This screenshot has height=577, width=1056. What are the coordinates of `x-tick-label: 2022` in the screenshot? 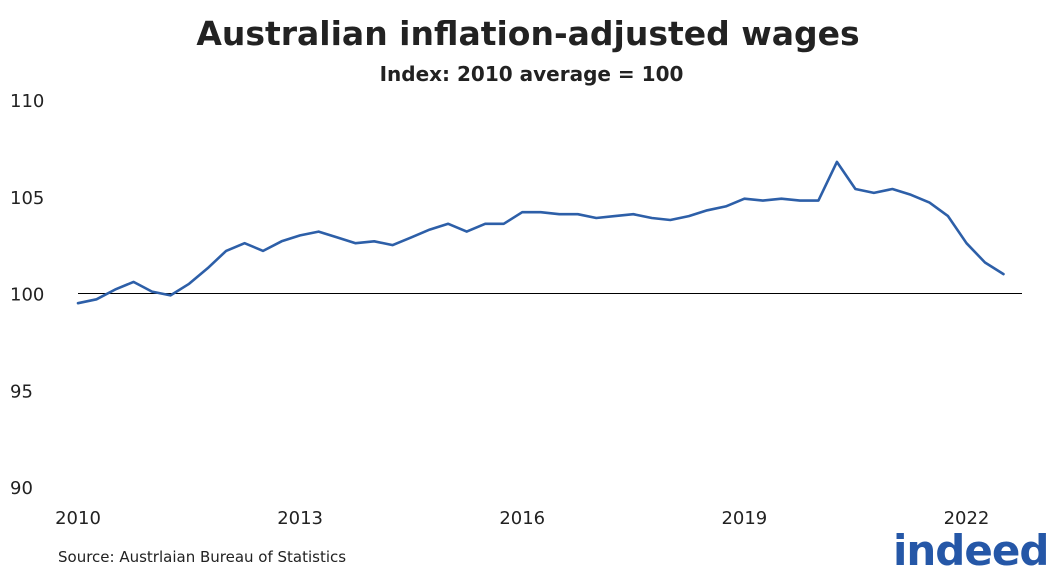 It's located at (967, 518).